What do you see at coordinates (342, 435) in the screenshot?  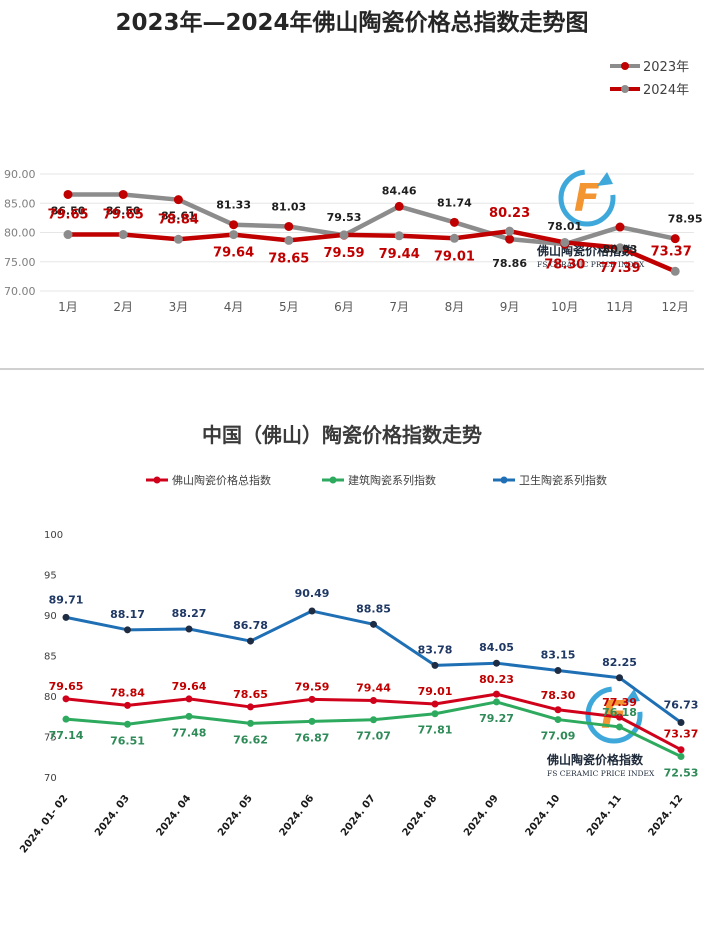 I see `chart2-title: 中国（佛山）陶瓷价格指数走势` at bounding box center [342, 435].